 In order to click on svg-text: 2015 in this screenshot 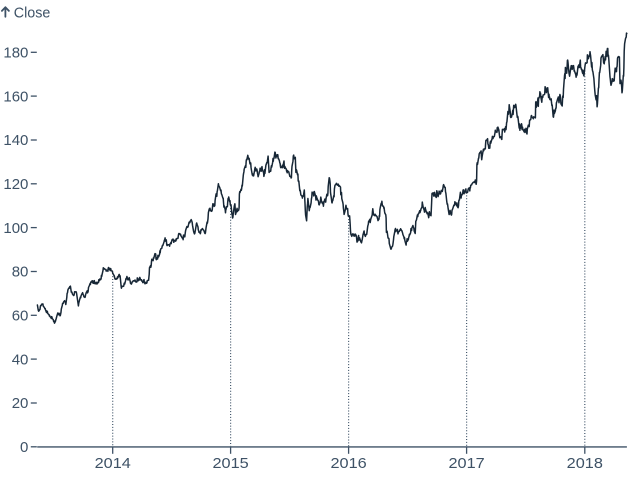, I will do `click(231, 463)`.